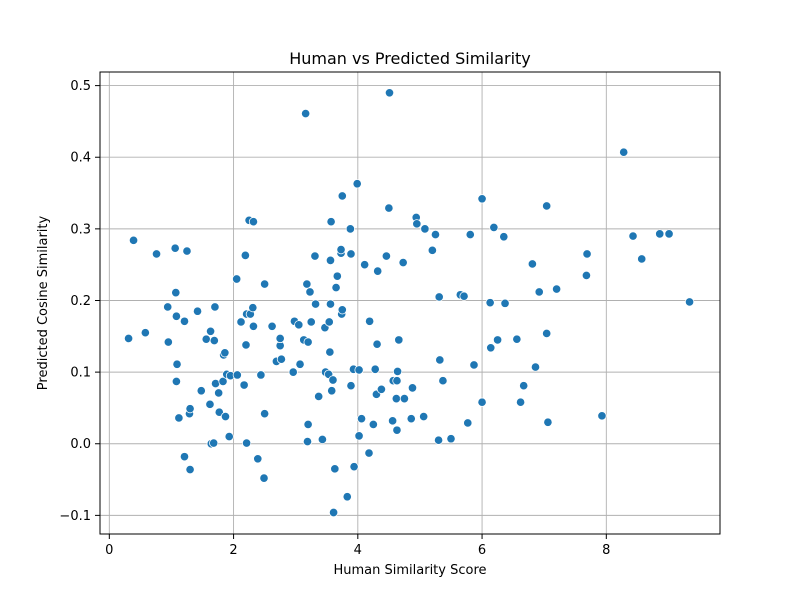 Image resolution: width=800 pixels, height=600 pixels. Describe the element at coordinates (80, 229) in the screenshot. I see `y-tick-label: 0.3` at that location.